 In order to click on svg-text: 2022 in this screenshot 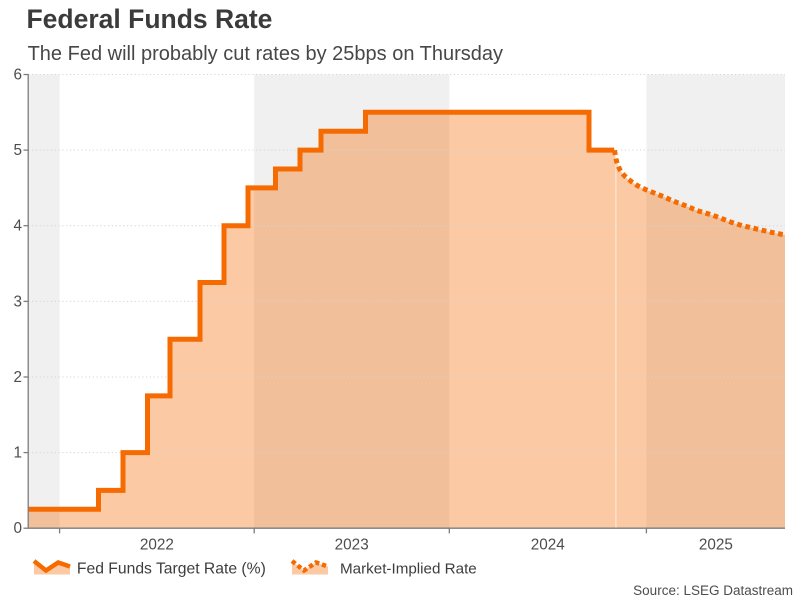, I will do `click(157, 544)`.